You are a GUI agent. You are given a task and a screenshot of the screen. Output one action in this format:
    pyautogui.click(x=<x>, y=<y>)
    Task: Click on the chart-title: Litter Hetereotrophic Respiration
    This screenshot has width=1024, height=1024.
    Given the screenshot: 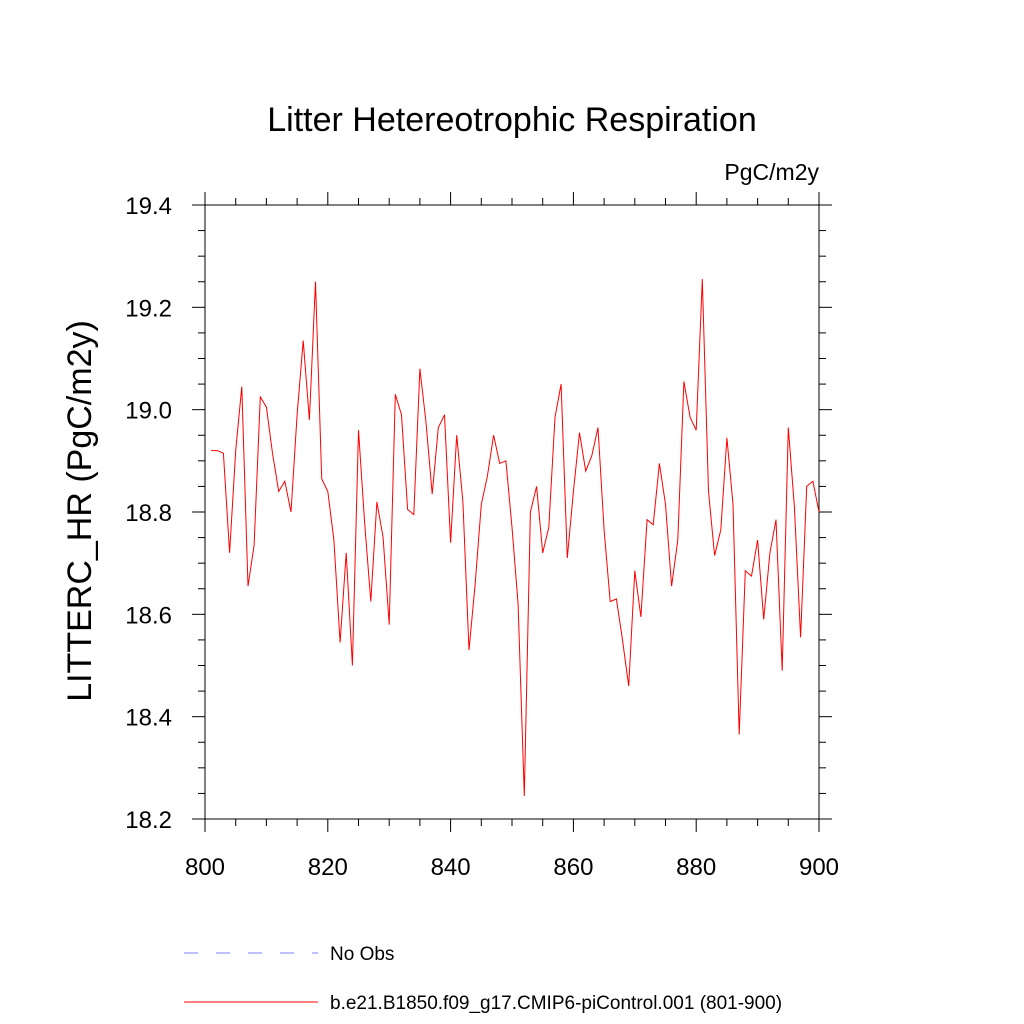 What is the action you would take?
    pyautogui.click(x=511, y=120)
    